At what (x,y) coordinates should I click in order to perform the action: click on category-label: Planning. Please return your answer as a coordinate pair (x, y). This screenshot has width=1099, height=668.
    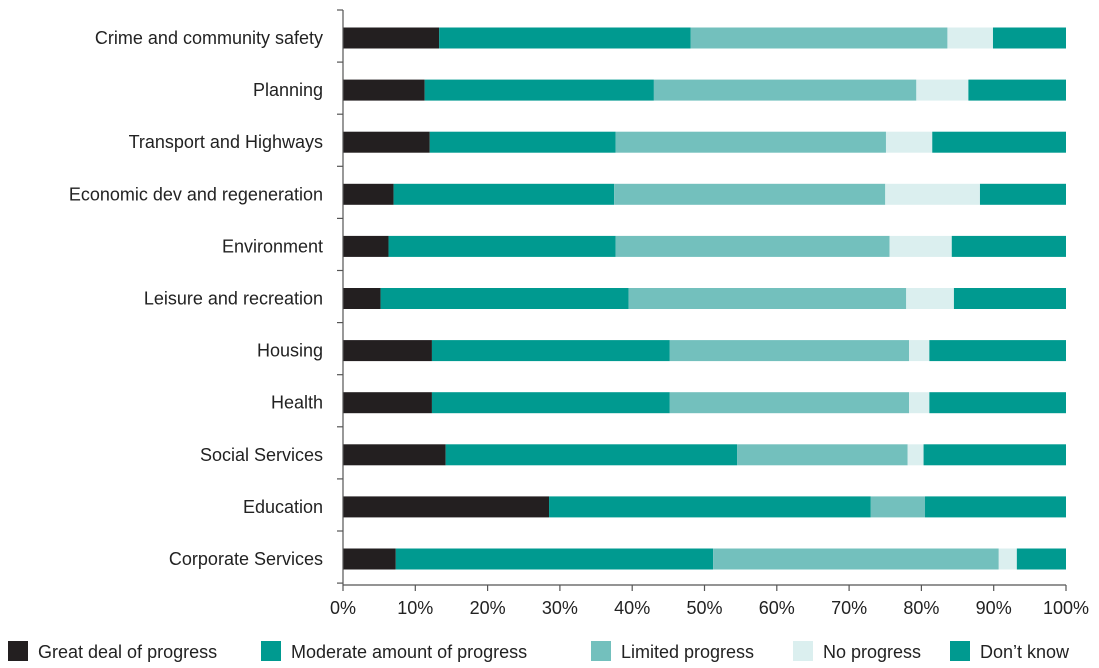
    Looking at the image, I should click on (288, 90).